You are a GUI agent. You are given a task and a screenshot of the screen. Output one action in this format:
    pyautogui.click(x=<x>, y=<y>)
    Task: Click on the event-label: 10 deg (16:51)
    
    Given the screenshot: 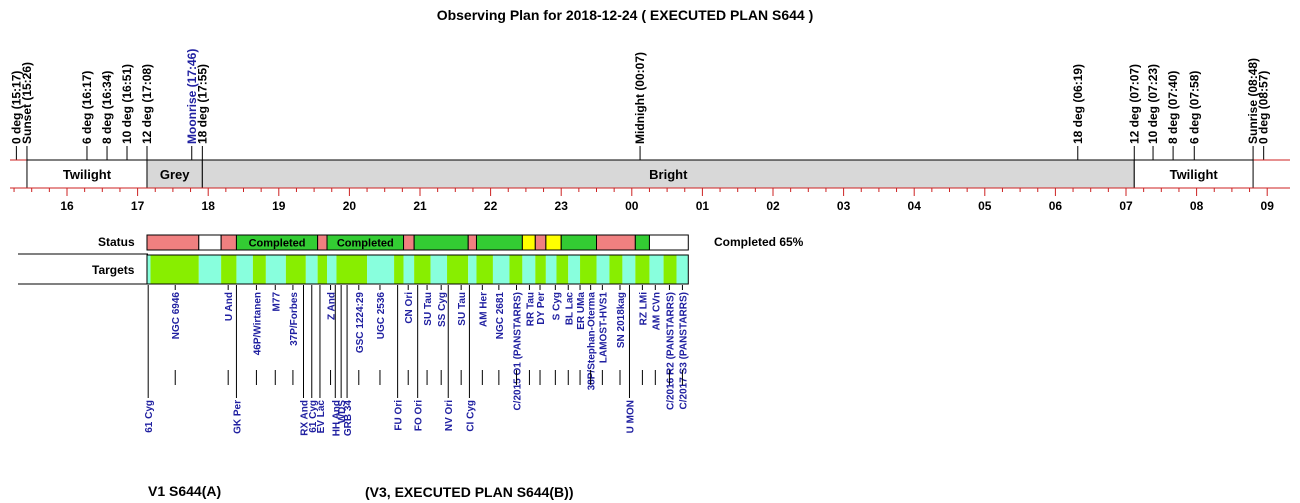 What is the action you would take?
    pyautogui.click(x=127, y=104)
    